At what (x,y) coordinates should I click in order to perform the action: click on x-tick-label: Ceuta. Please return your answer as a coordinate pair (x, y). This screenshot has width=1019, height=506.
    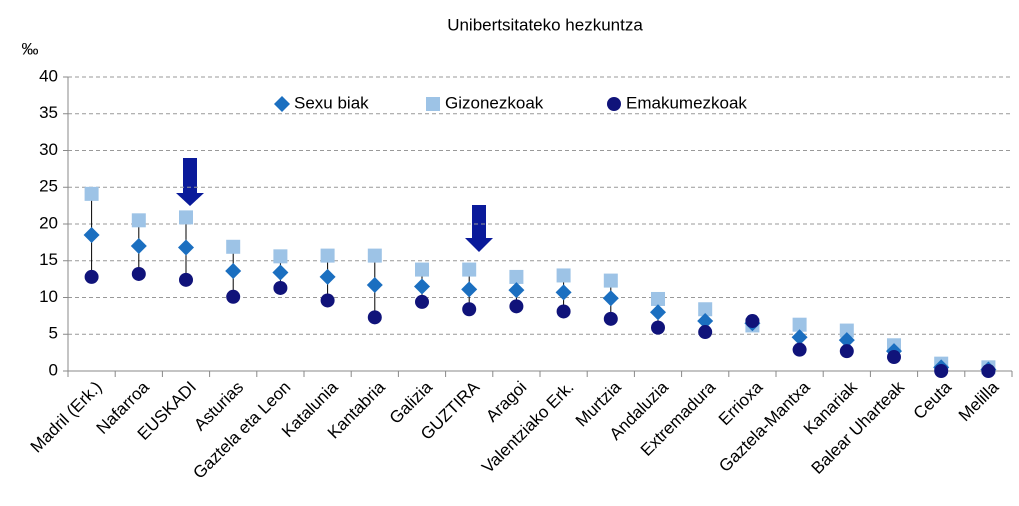
    Looking at the image, I should click on (933, 400).